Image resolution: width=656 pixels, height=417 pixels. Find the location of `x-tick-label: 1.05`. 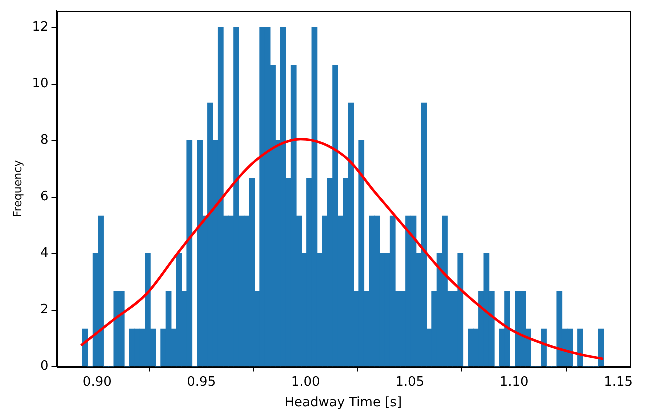

x-tick-label: 1.05 is located at coordinates (410, 382).